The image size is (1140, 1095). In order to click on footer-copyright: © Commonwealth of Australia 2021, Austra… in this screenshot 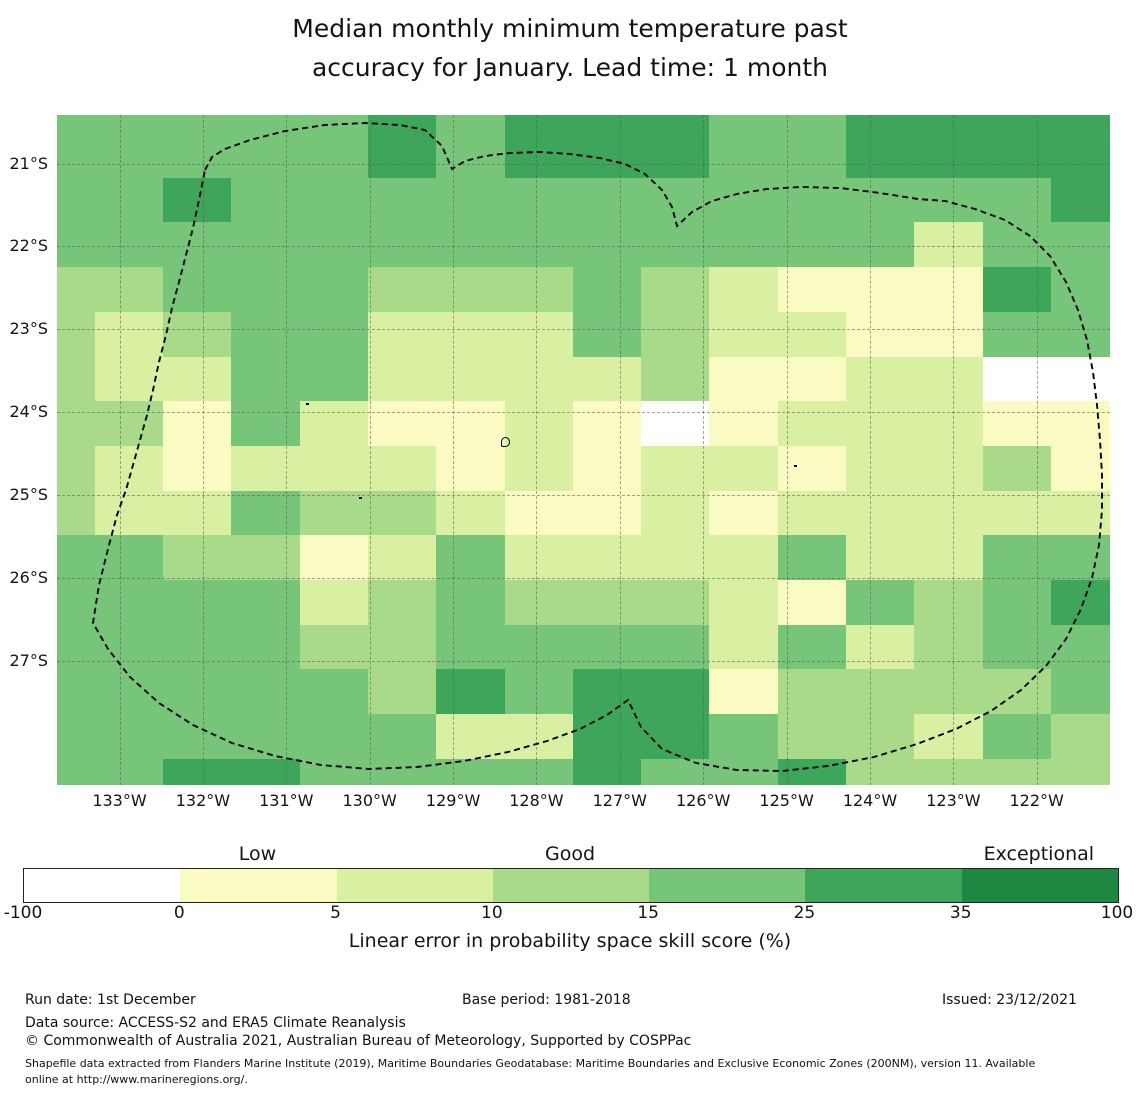, I will do `click(358, 1041)`.